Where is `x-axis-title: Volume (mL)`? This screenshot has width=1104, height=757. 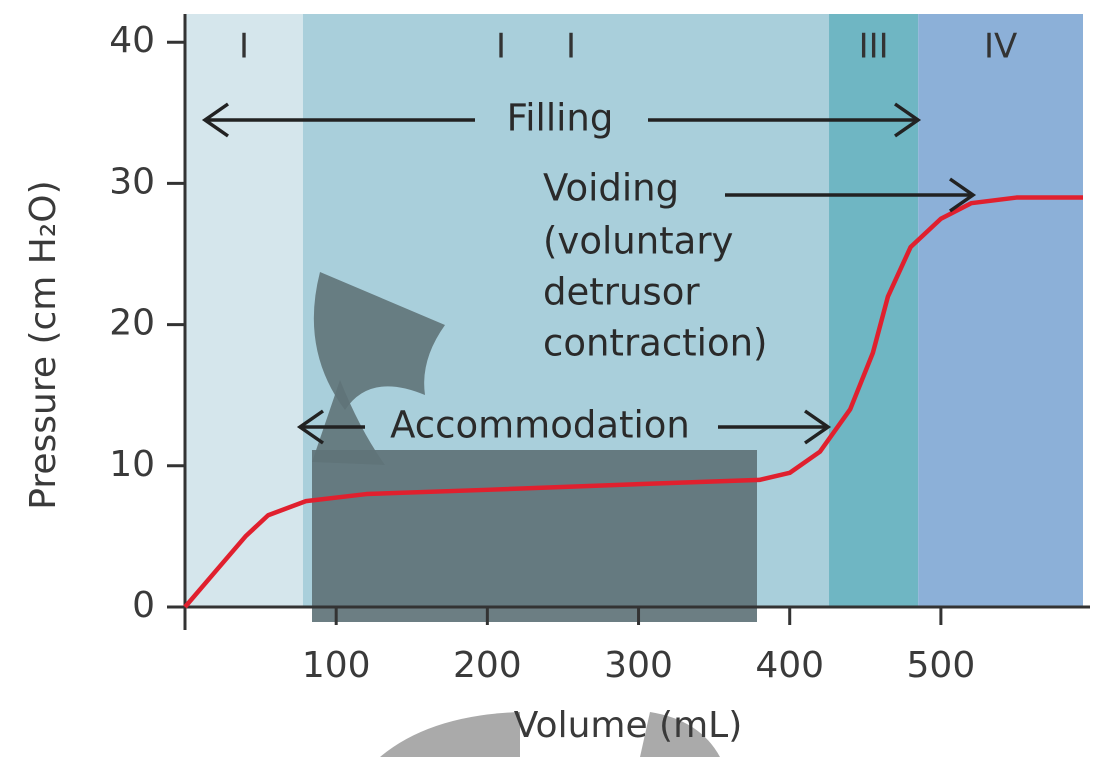
x-axis-title: Volume (mL) is located at coordinates (628, 725).